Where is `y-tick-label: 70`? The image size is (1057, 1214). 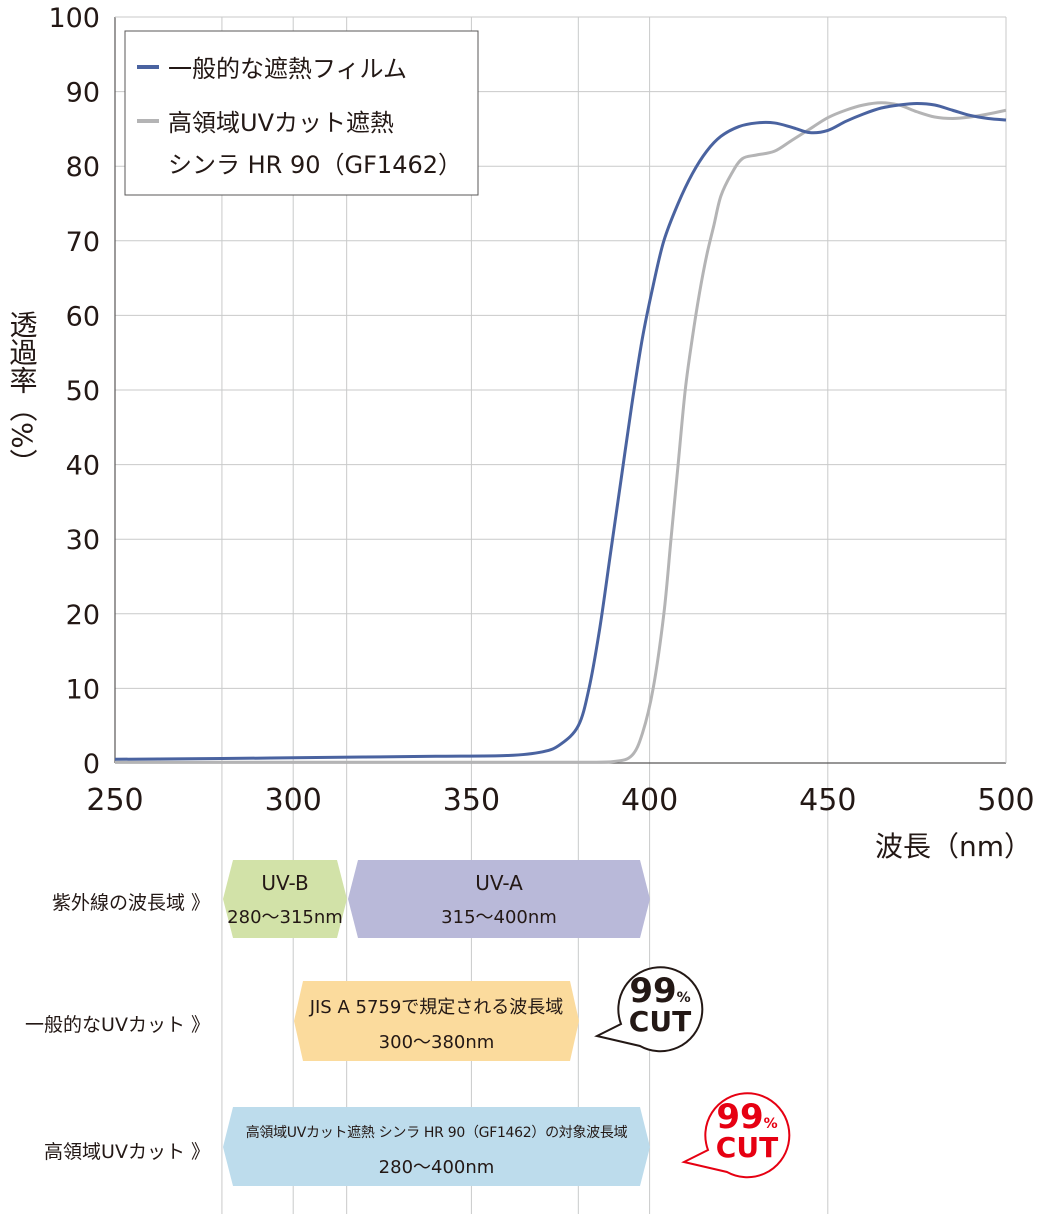
y-tick-label: 70 is located at coordinates (83, 242).